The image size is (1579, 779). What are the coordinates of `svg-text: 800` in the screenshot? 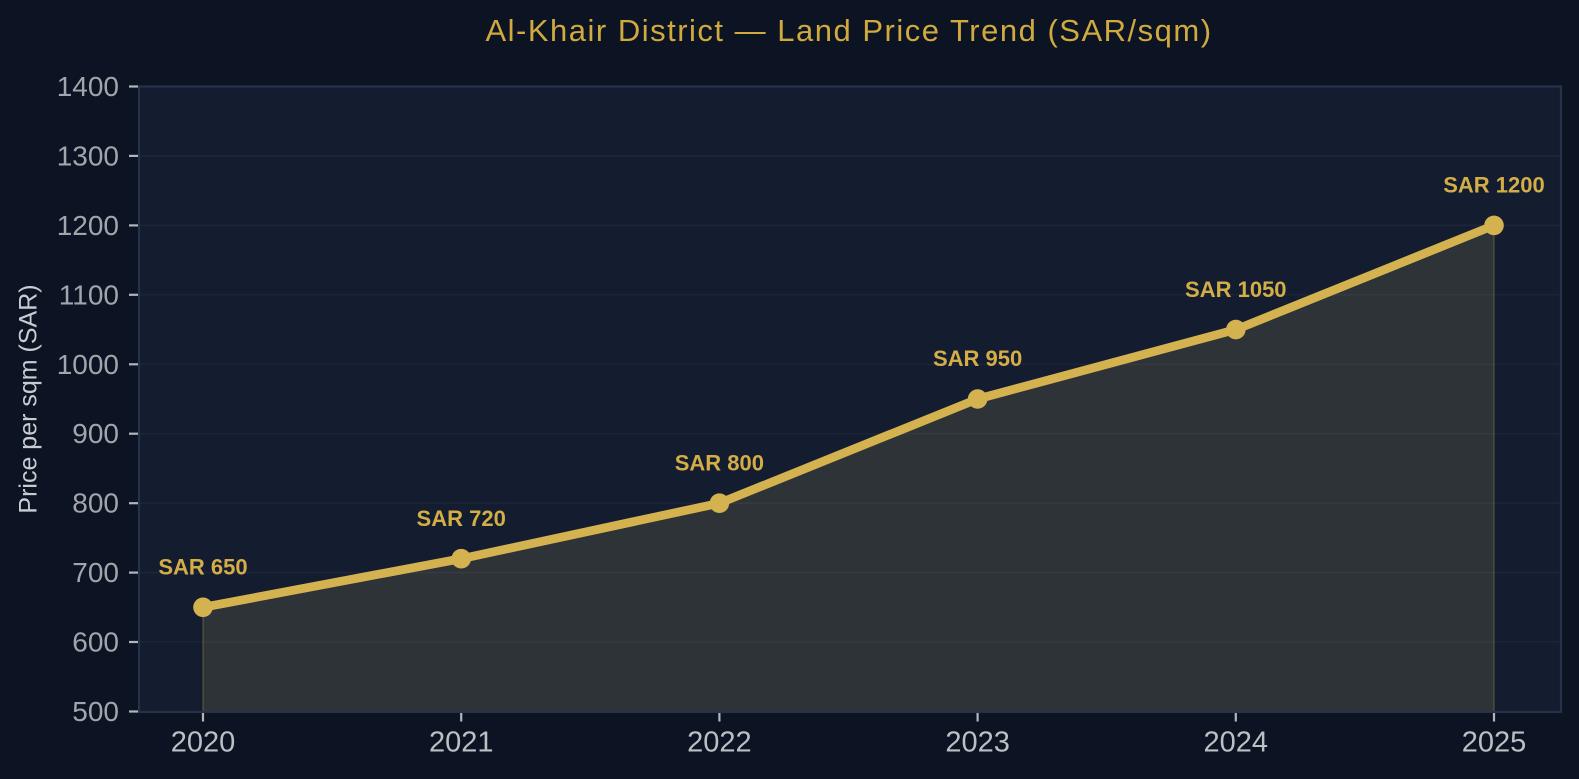 It's located at (95, 503).